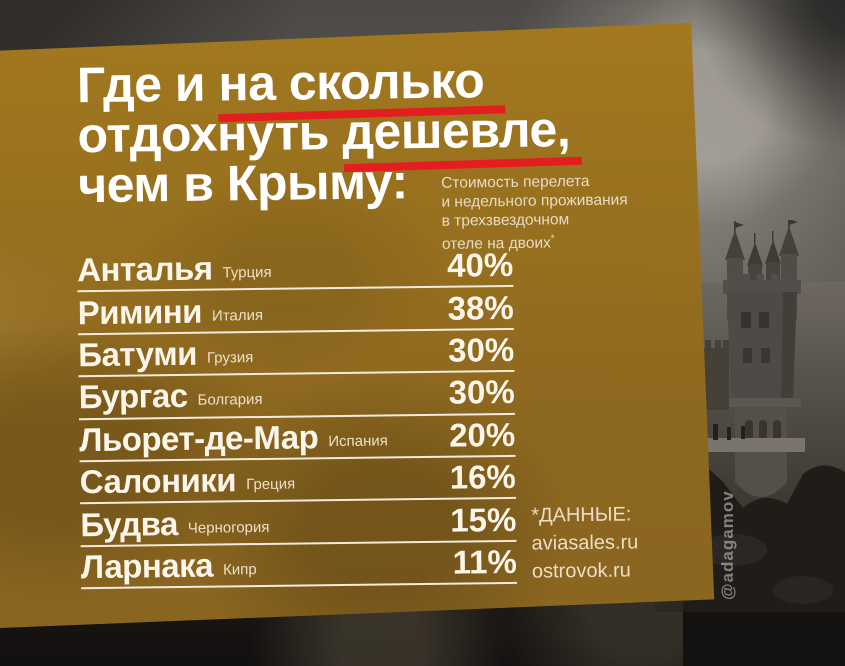 This screenshot has width=845, height=666. What do you see at coordinates (480, 265) in the screenshot?
I see `discount-value: 40%` at bounding box center [480, 265].